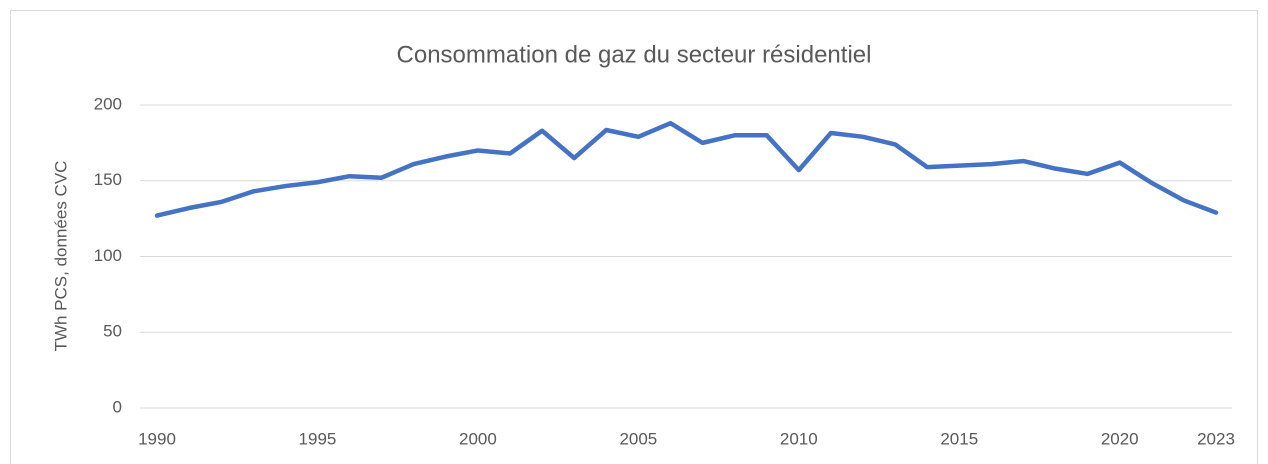  I want to click on x-tick-label: 2010, so click(799, 438).